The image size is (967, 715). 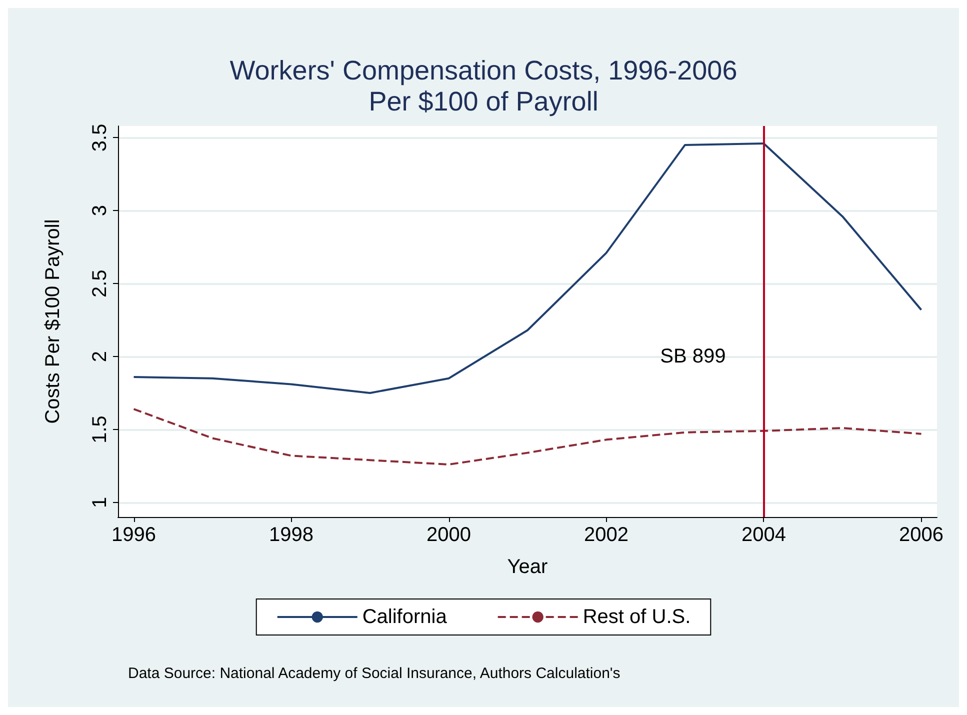 I want to click on legend-label: California, so click(x=405, y=617).